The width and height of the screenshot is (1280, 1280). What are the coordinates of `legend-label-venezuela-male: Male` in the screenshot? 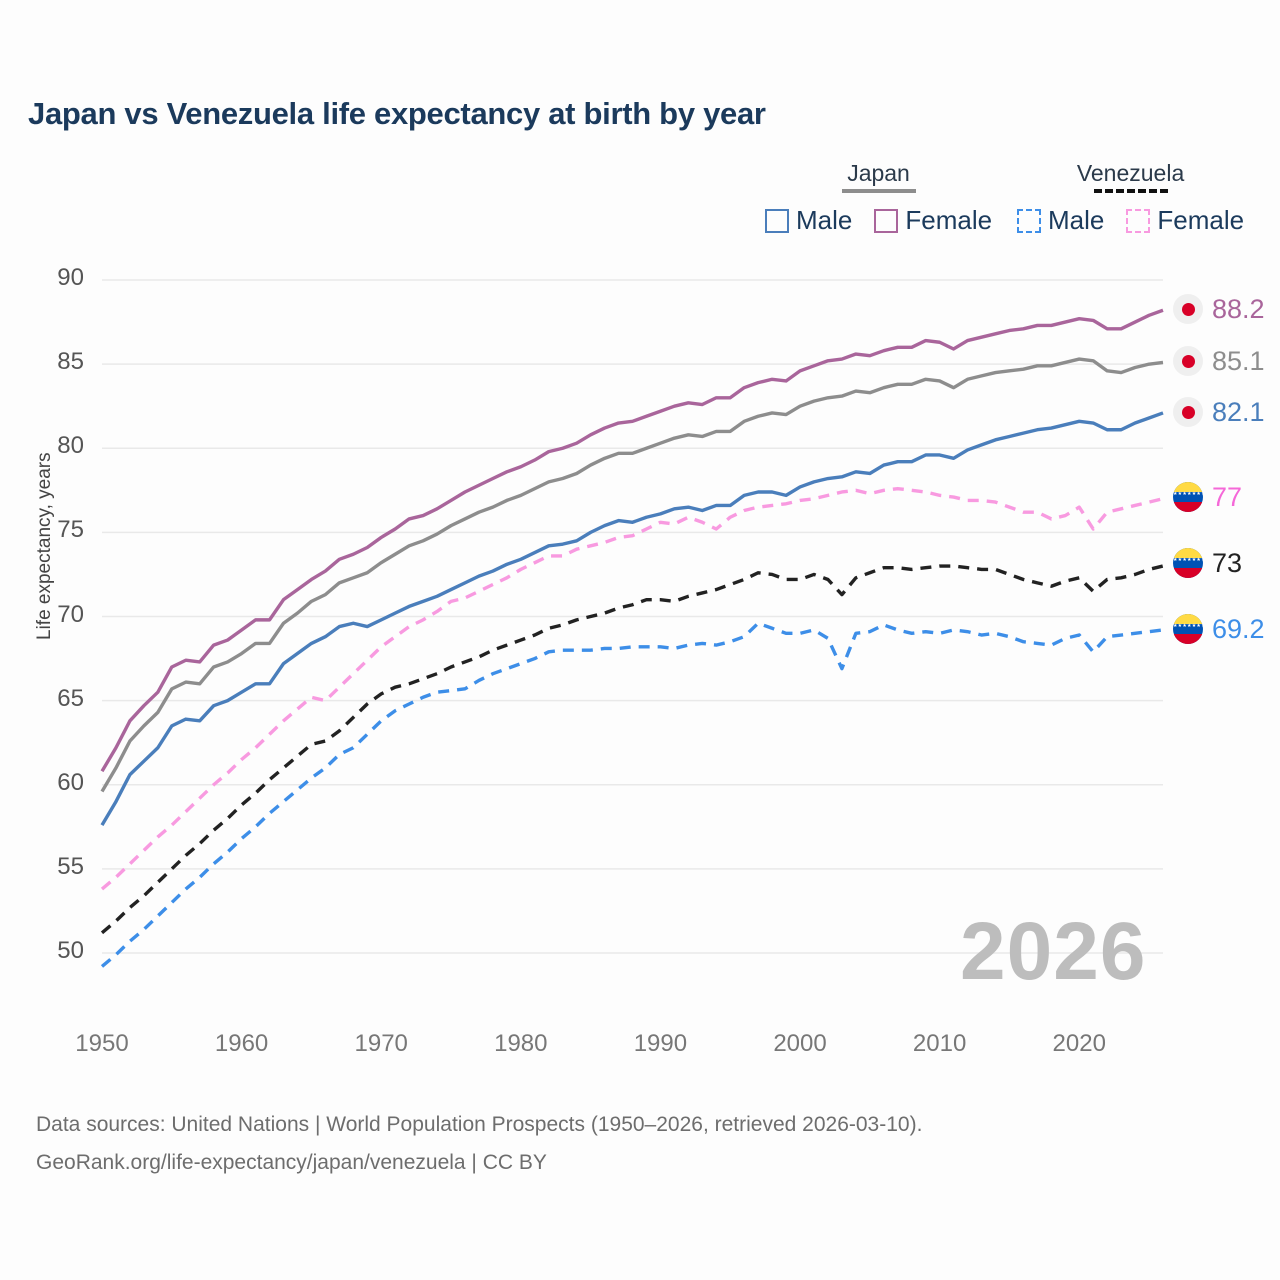 It's located at (1076, 220).